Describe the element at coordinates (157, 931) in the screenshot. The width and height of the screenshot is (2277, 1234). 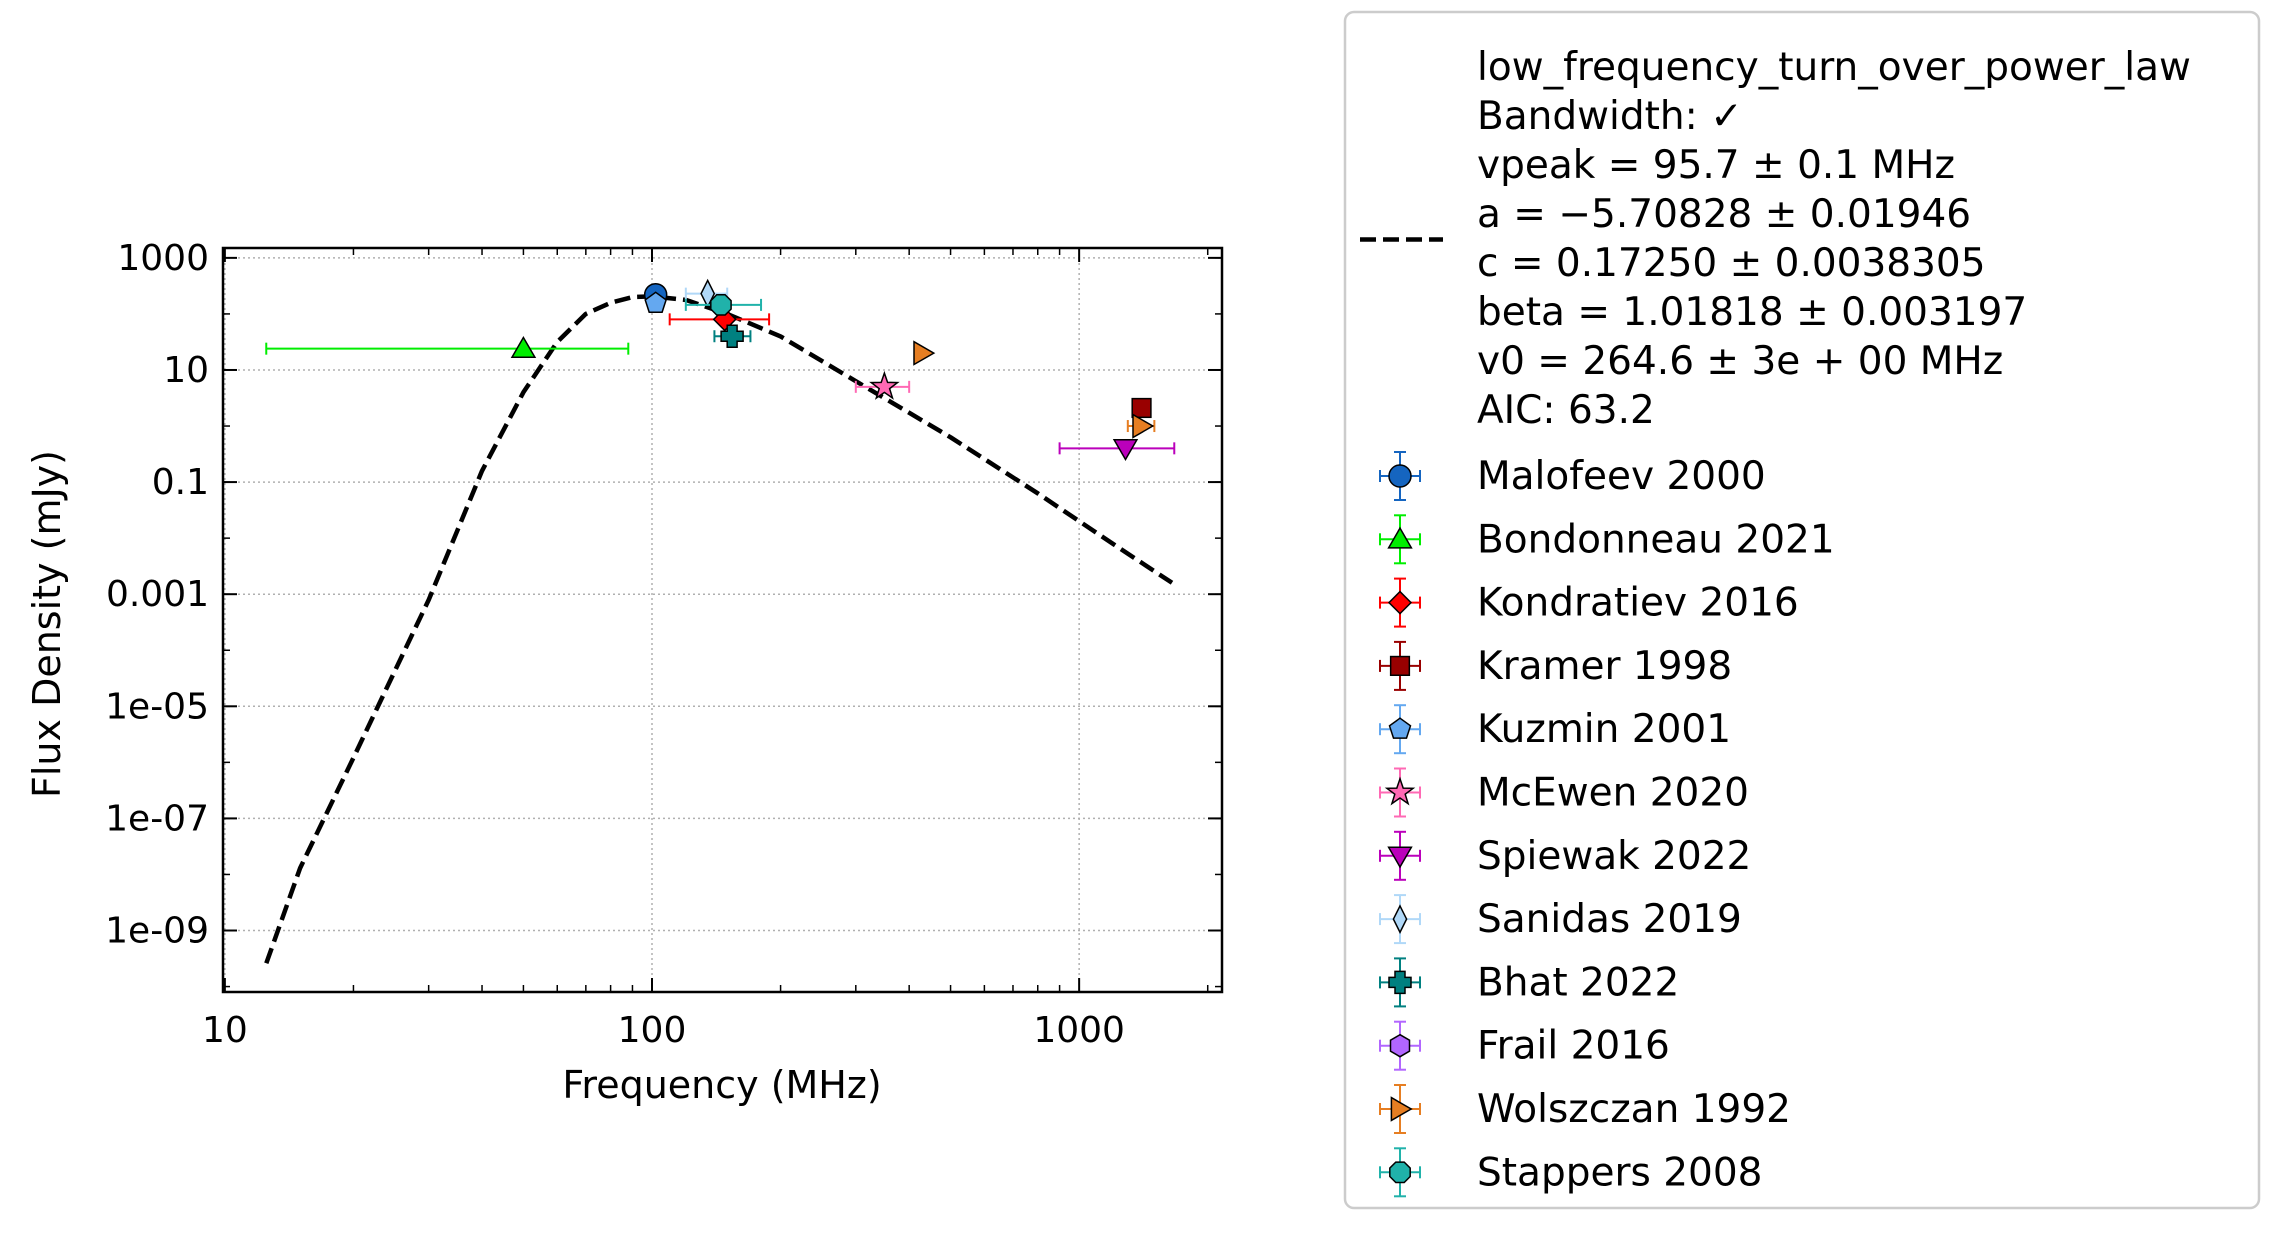
I see `y-tick-label: 1e-09` at that location.